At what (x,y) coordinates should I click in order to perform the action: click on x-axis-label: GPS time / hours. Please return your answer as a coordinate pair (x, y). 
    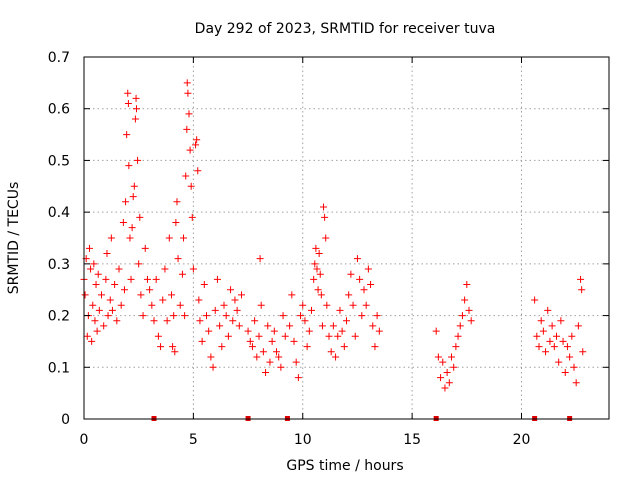
    Looking at the image, I should click on (344, 466).